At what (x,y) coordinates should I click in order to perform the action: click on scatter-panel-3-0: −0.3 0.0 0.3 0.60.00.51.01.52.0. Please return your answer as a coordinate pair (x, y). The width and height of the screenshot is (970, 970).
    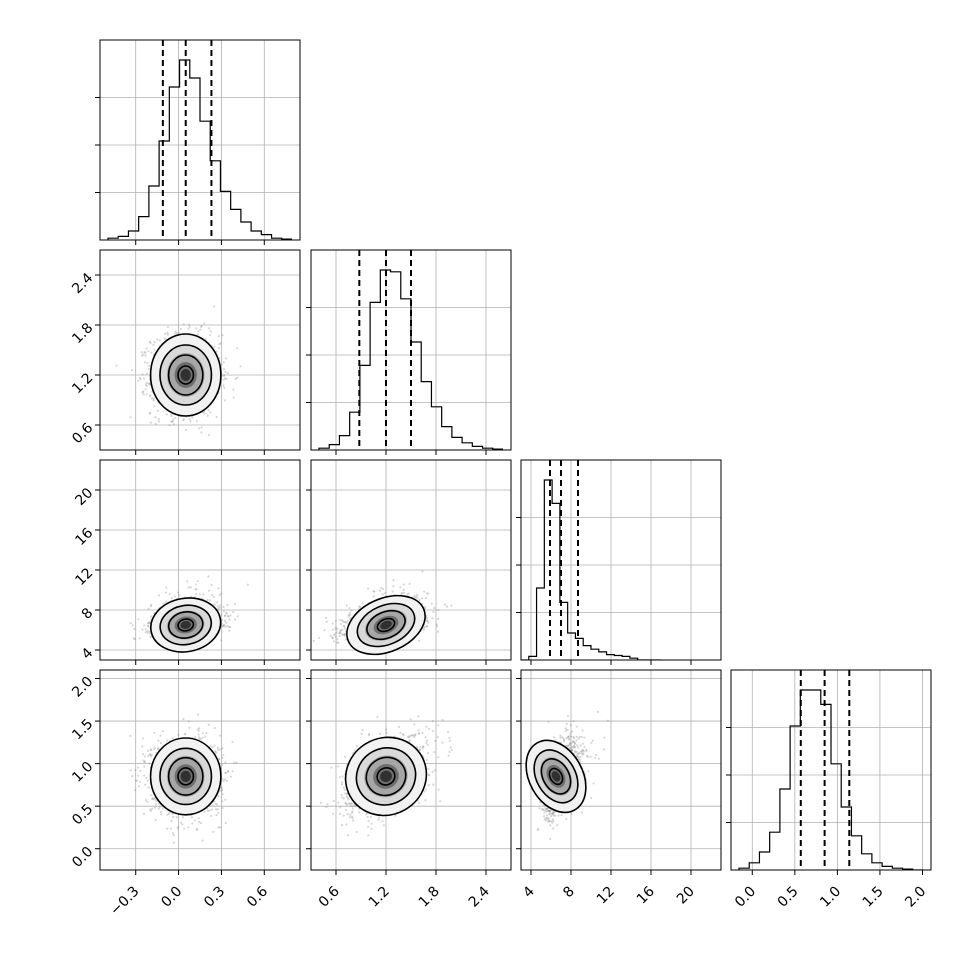
    Looking at the image, I should click on (185, 794).